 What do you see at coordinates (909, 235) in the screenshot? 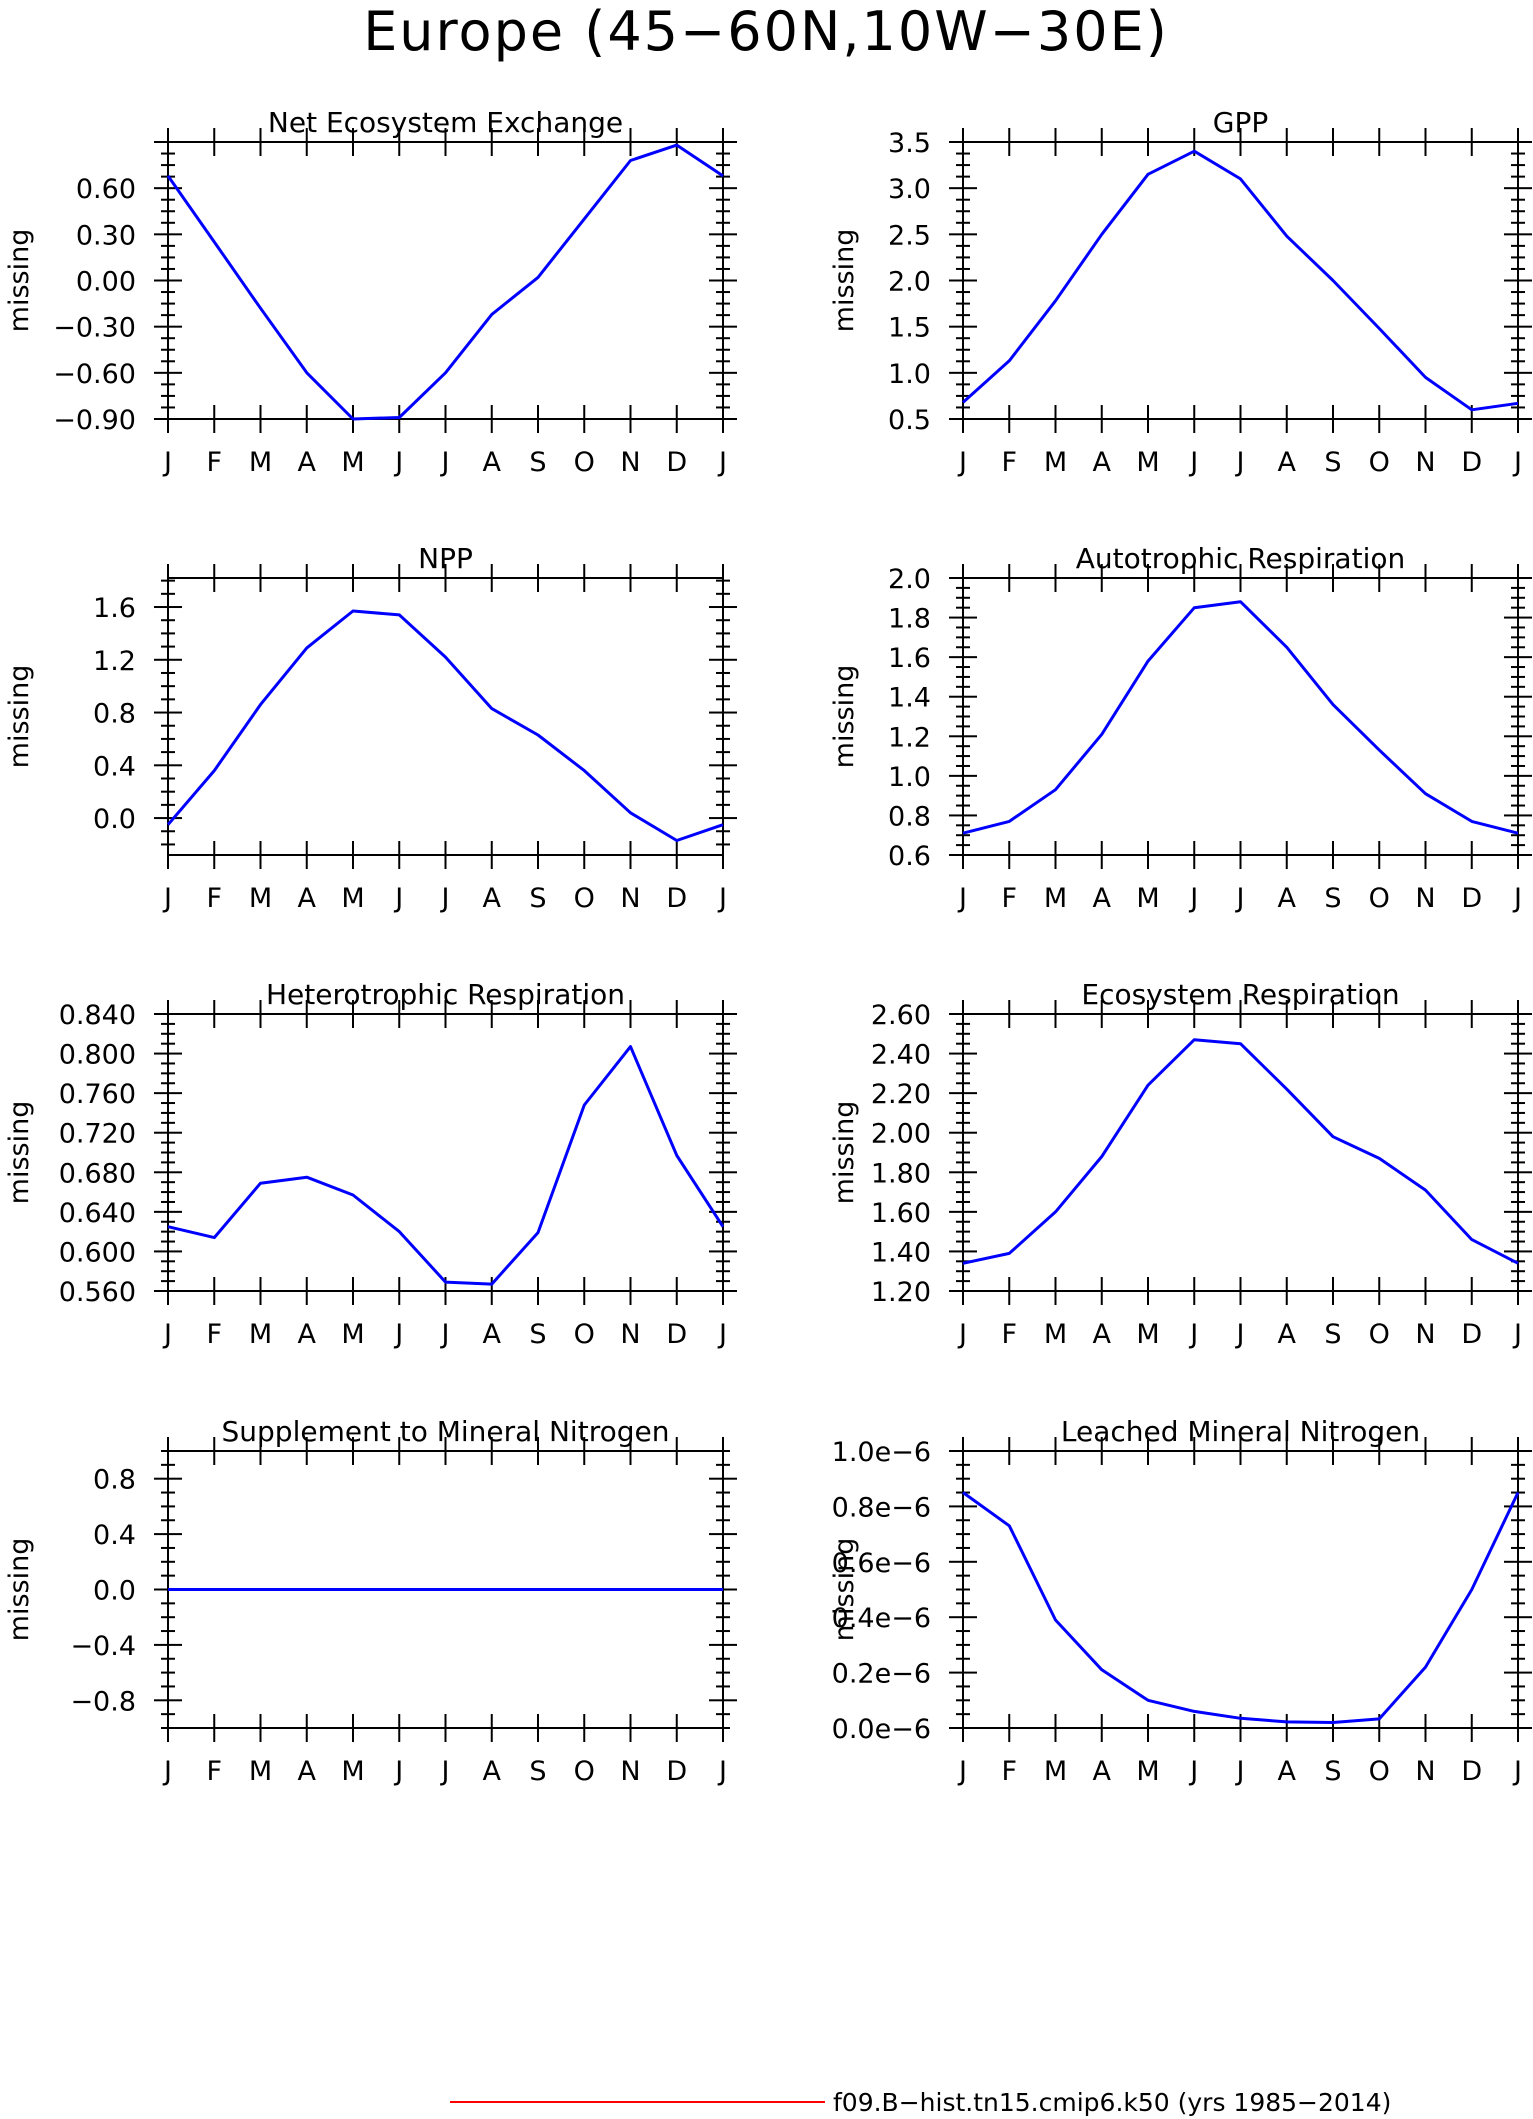
I see `y-tick-label: 2.5` at bounding box center [909, 235].